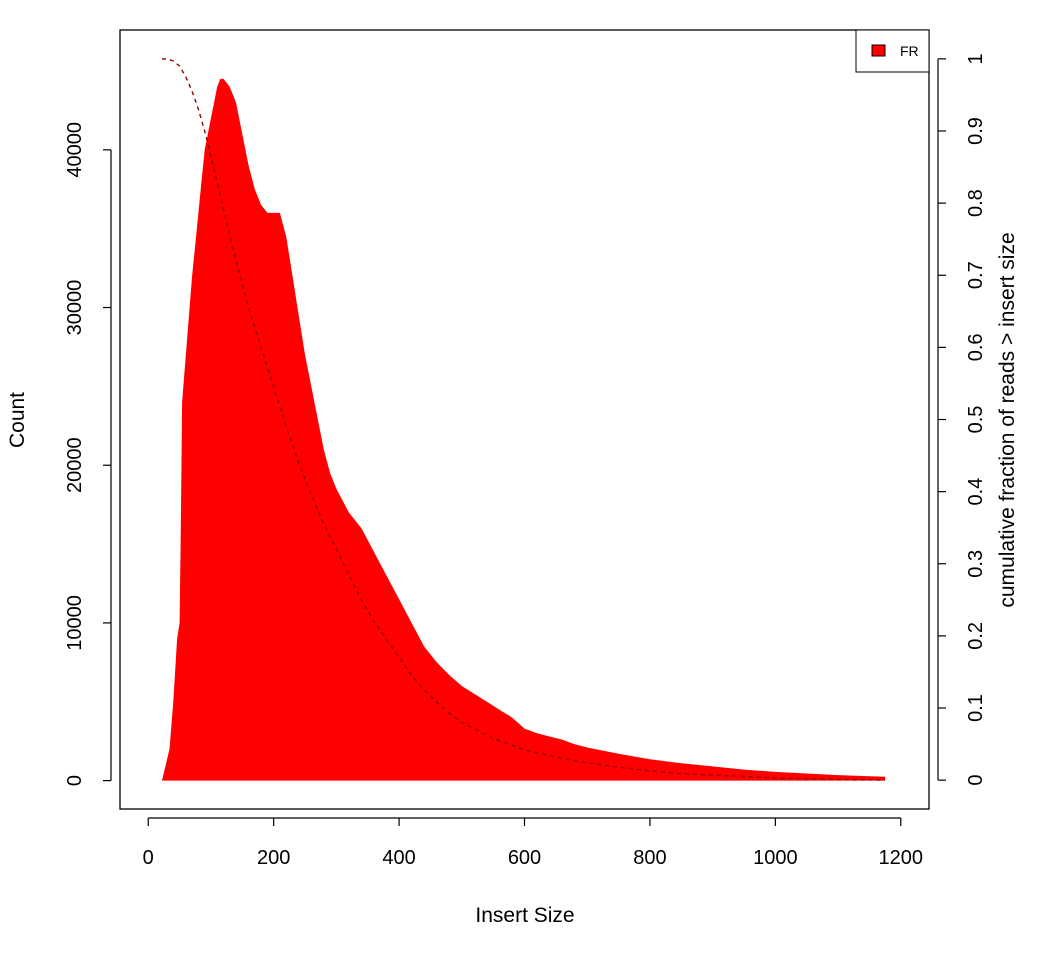  Describe the element at coordinates (533, 843) in the screenshot. I see `x-axis: 0 200 400 600 800 1000 1200` at that location.